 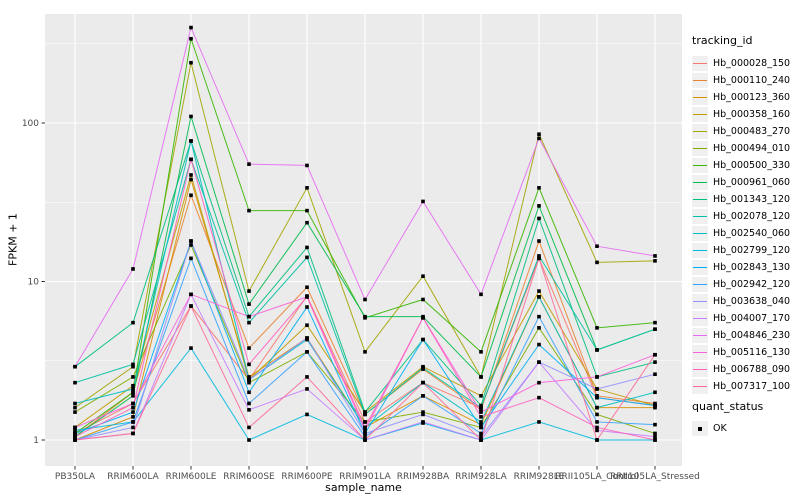 What do you see at coordinates (34, 283) in the screenshot?
I see `y-tick-label: 10` at bounding box center [34, 283].